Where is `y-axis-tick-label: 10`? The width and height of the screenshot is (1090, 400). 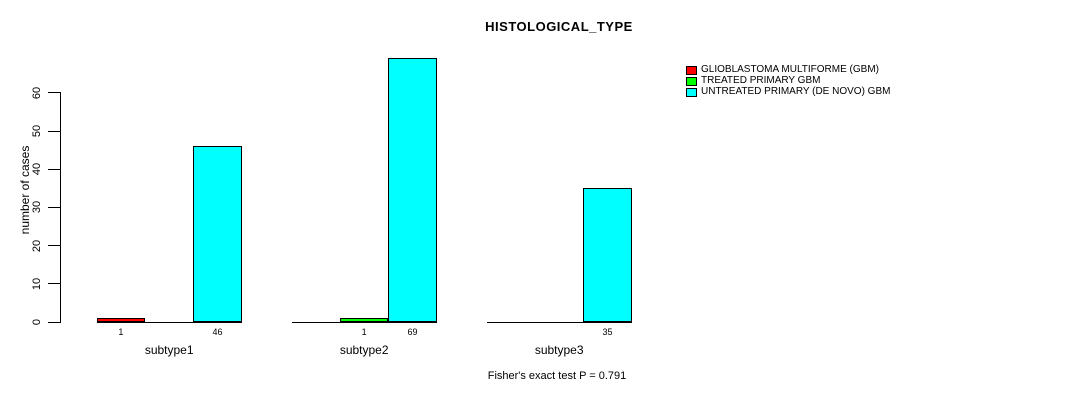 y-axis-tick-label: 10 is located at coordinates (37, 283).